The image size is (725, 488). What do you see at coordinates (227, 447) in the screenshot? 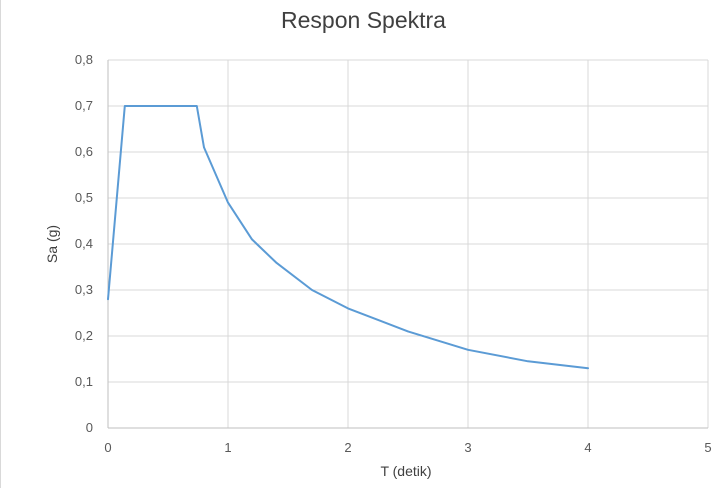
I see `x-tick-label: 1` at bounding box center [227, 447].